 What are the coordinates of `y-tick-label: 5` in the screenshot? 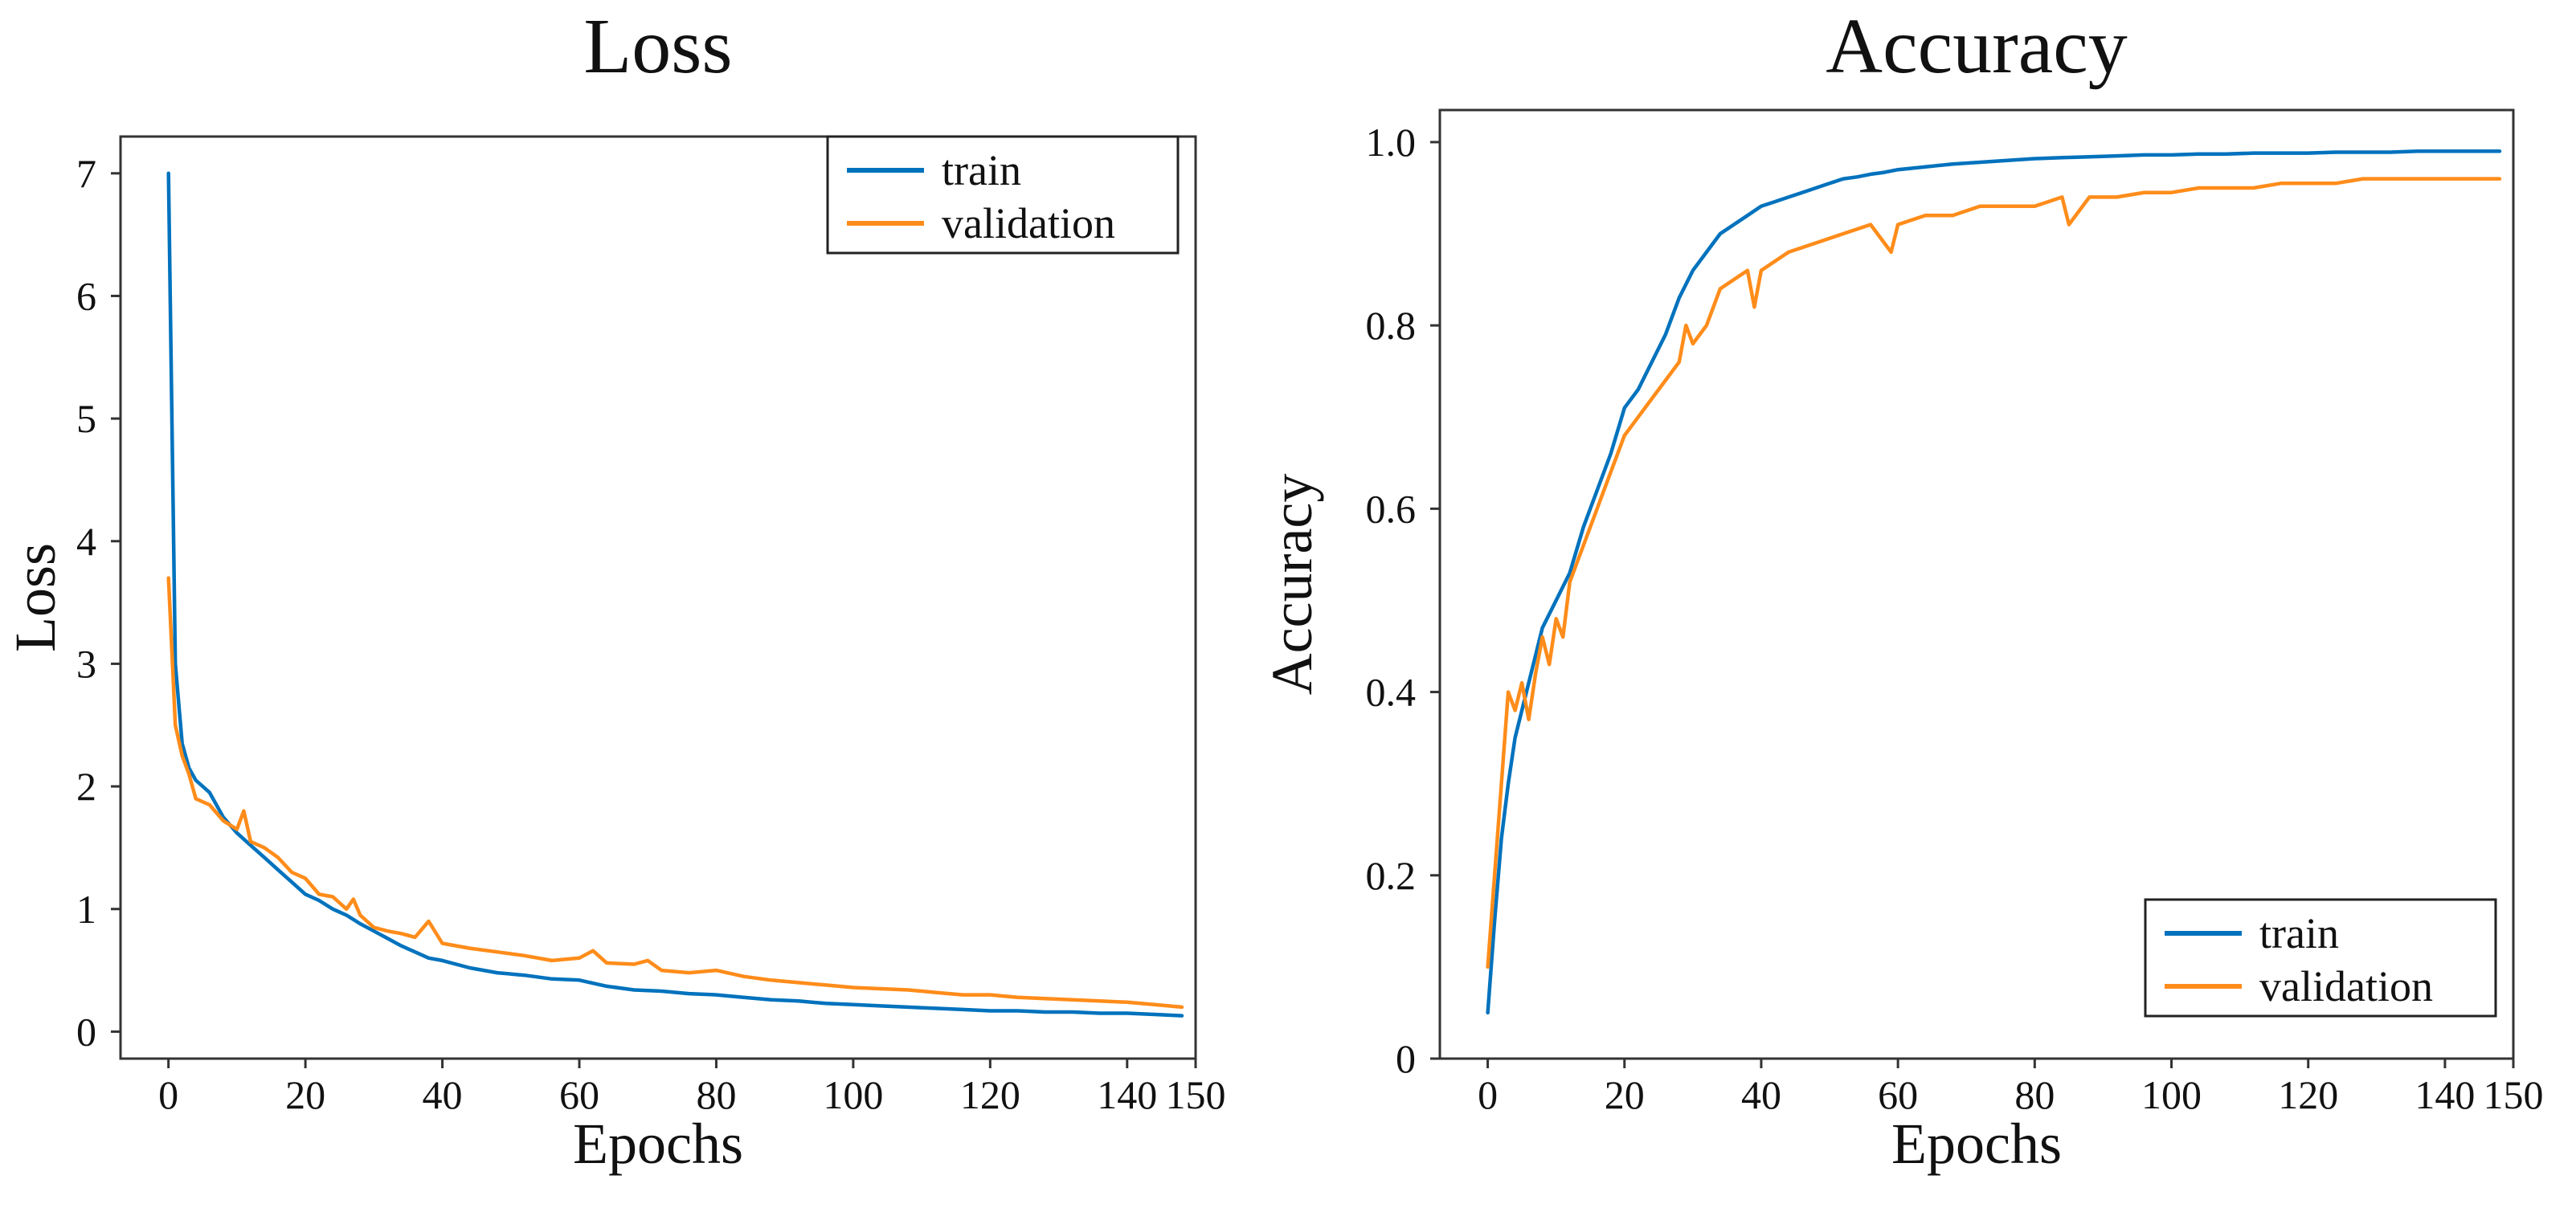 It's located at (86, 418).